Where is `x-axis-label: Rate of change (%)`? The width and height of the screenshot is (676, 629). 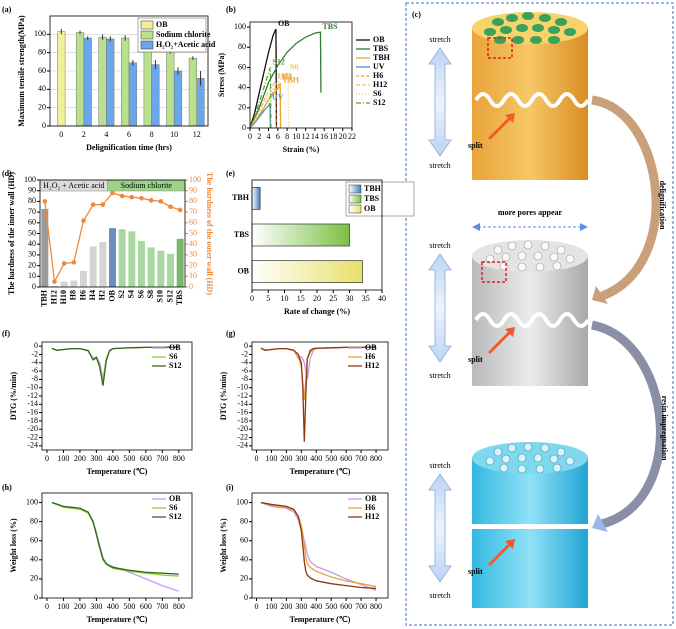 x-axis-label: Rate of change (%) is located at coordinates (317, 311).